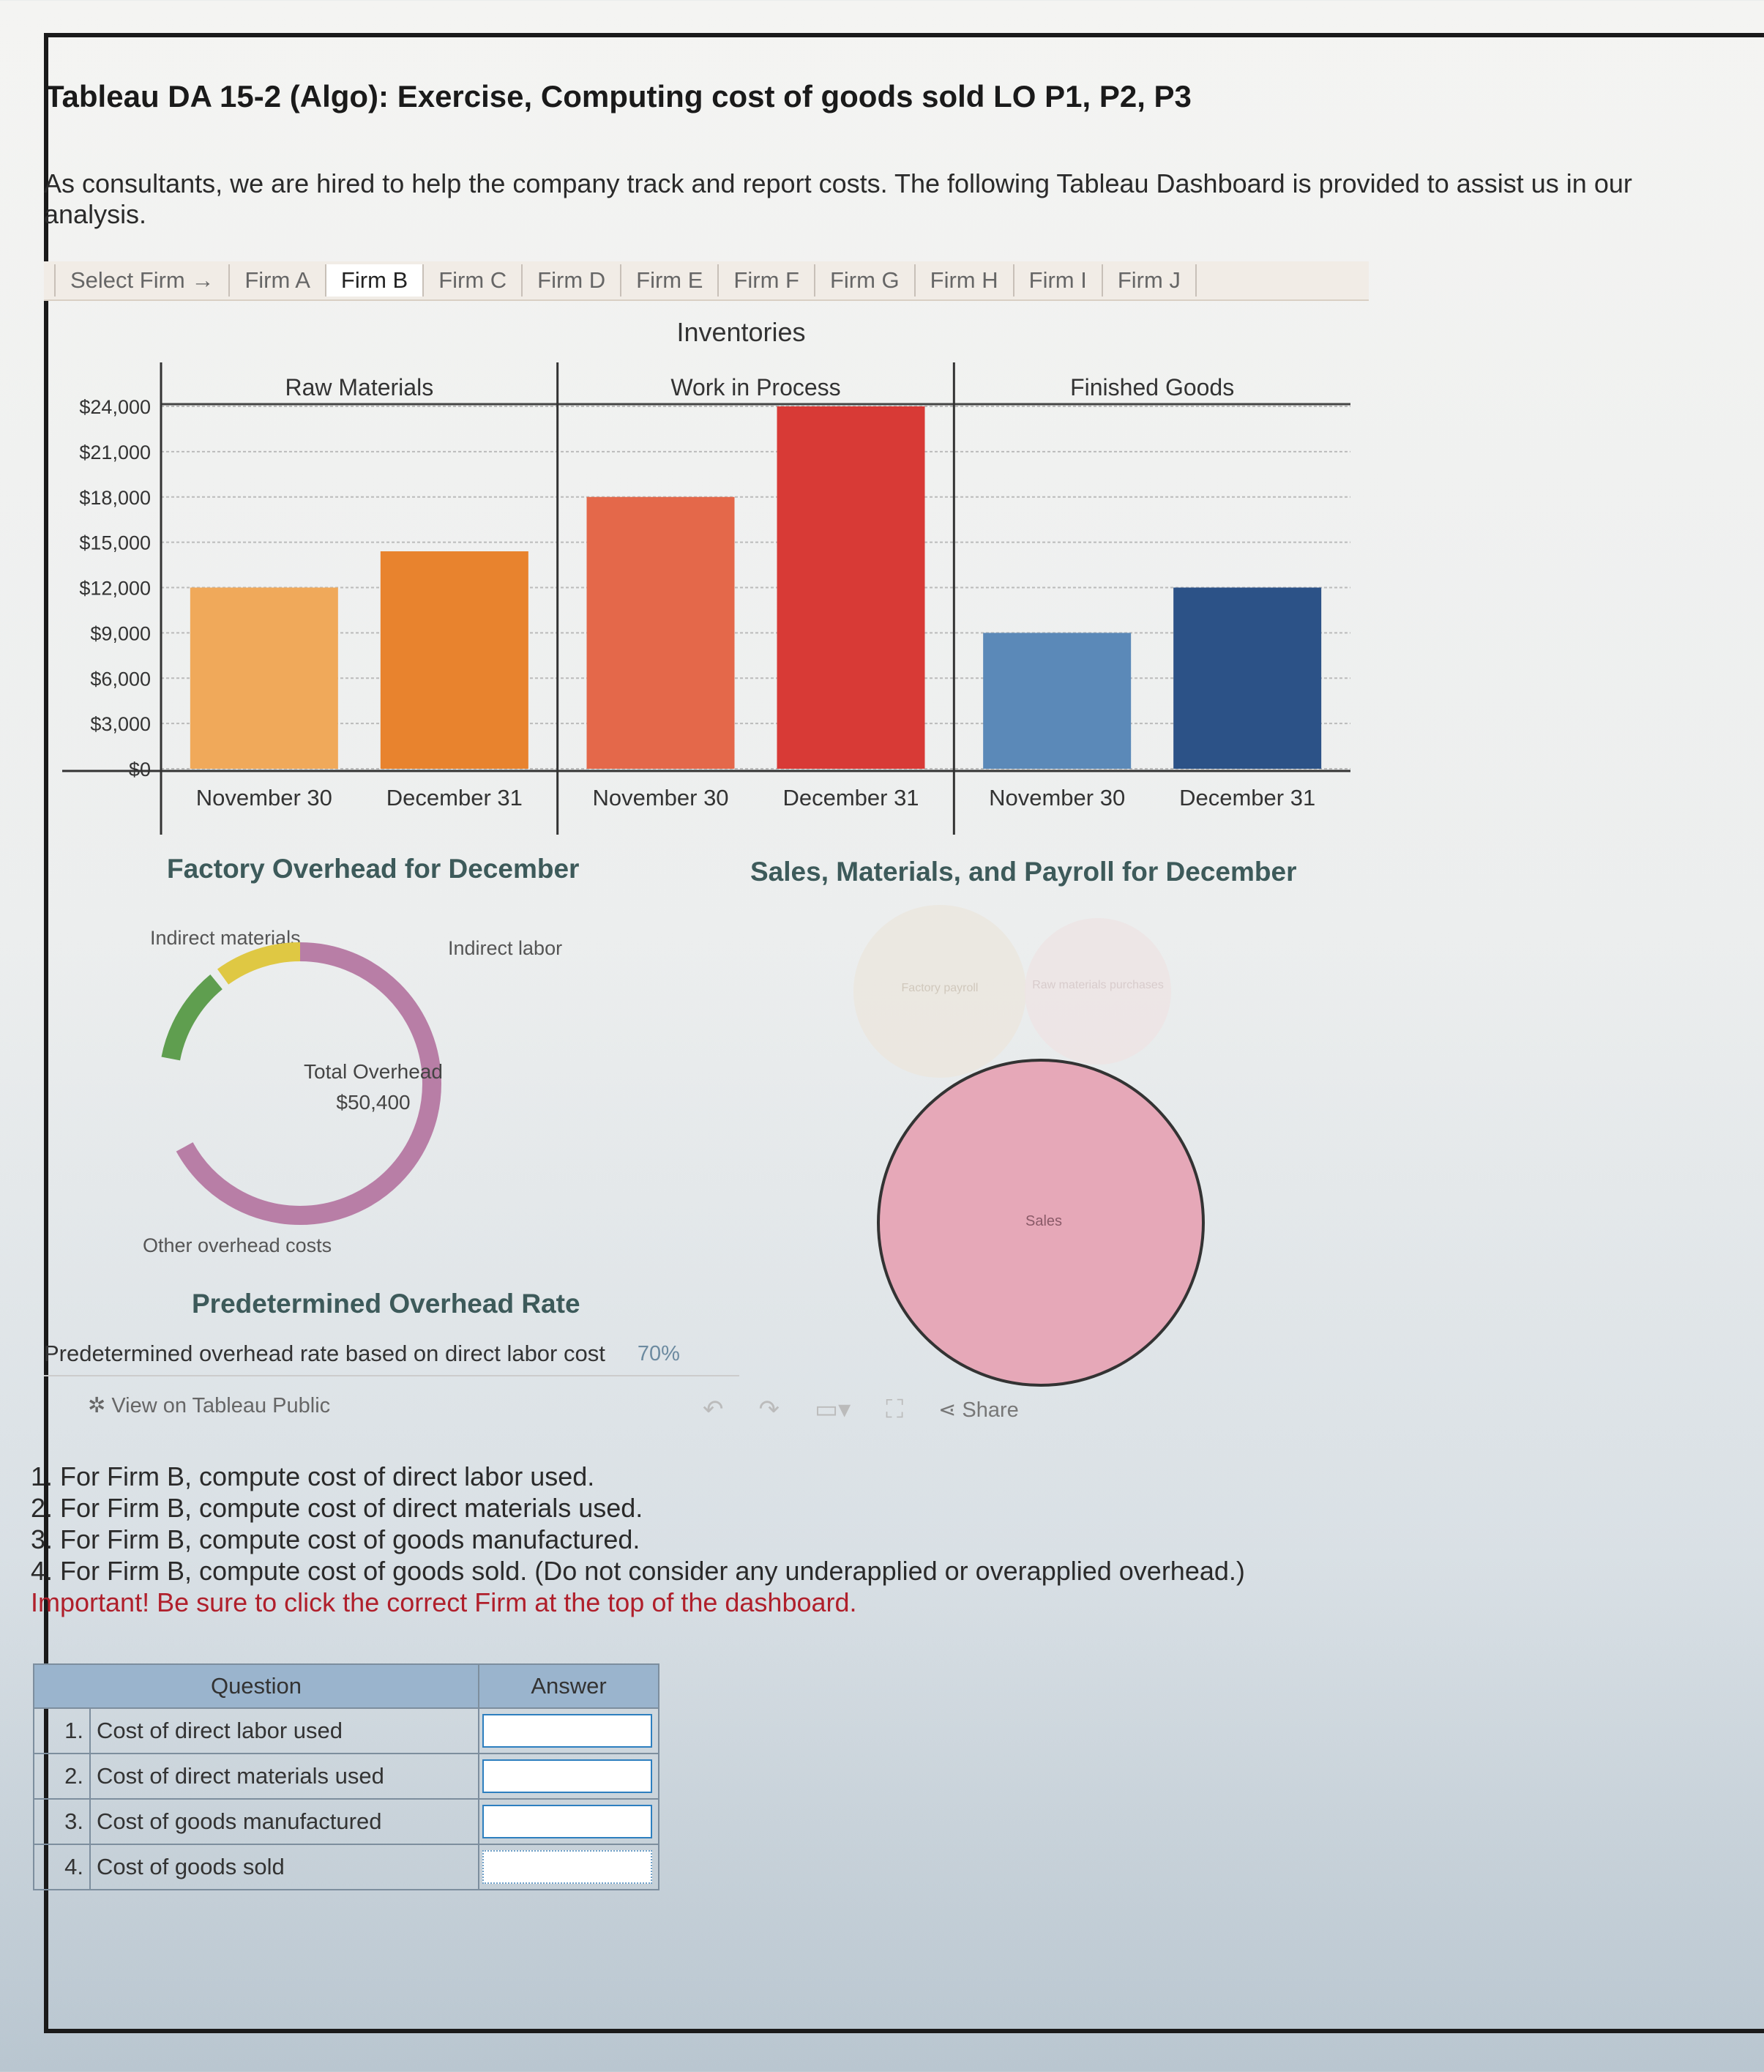 The image size is (1764, 2072). Describe the element at coordinates (755, 387) in the screenshot. I see `panel-header: Work in Process` at that location.